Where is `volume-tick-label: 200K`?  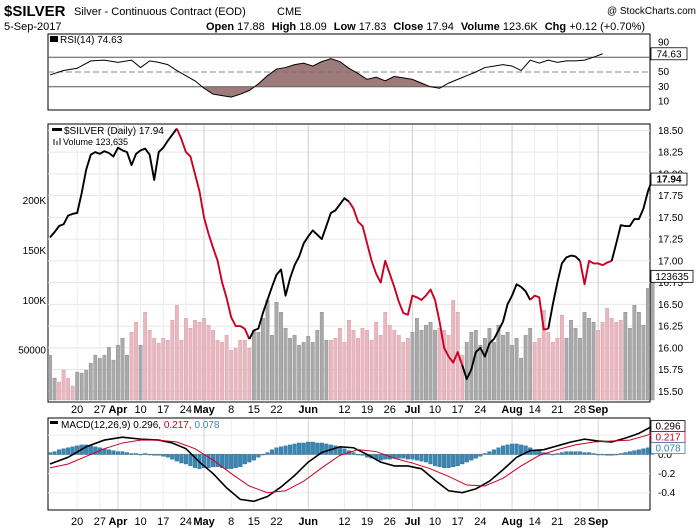 volume-tick-label: 200K is located at coordinates (35, 201).